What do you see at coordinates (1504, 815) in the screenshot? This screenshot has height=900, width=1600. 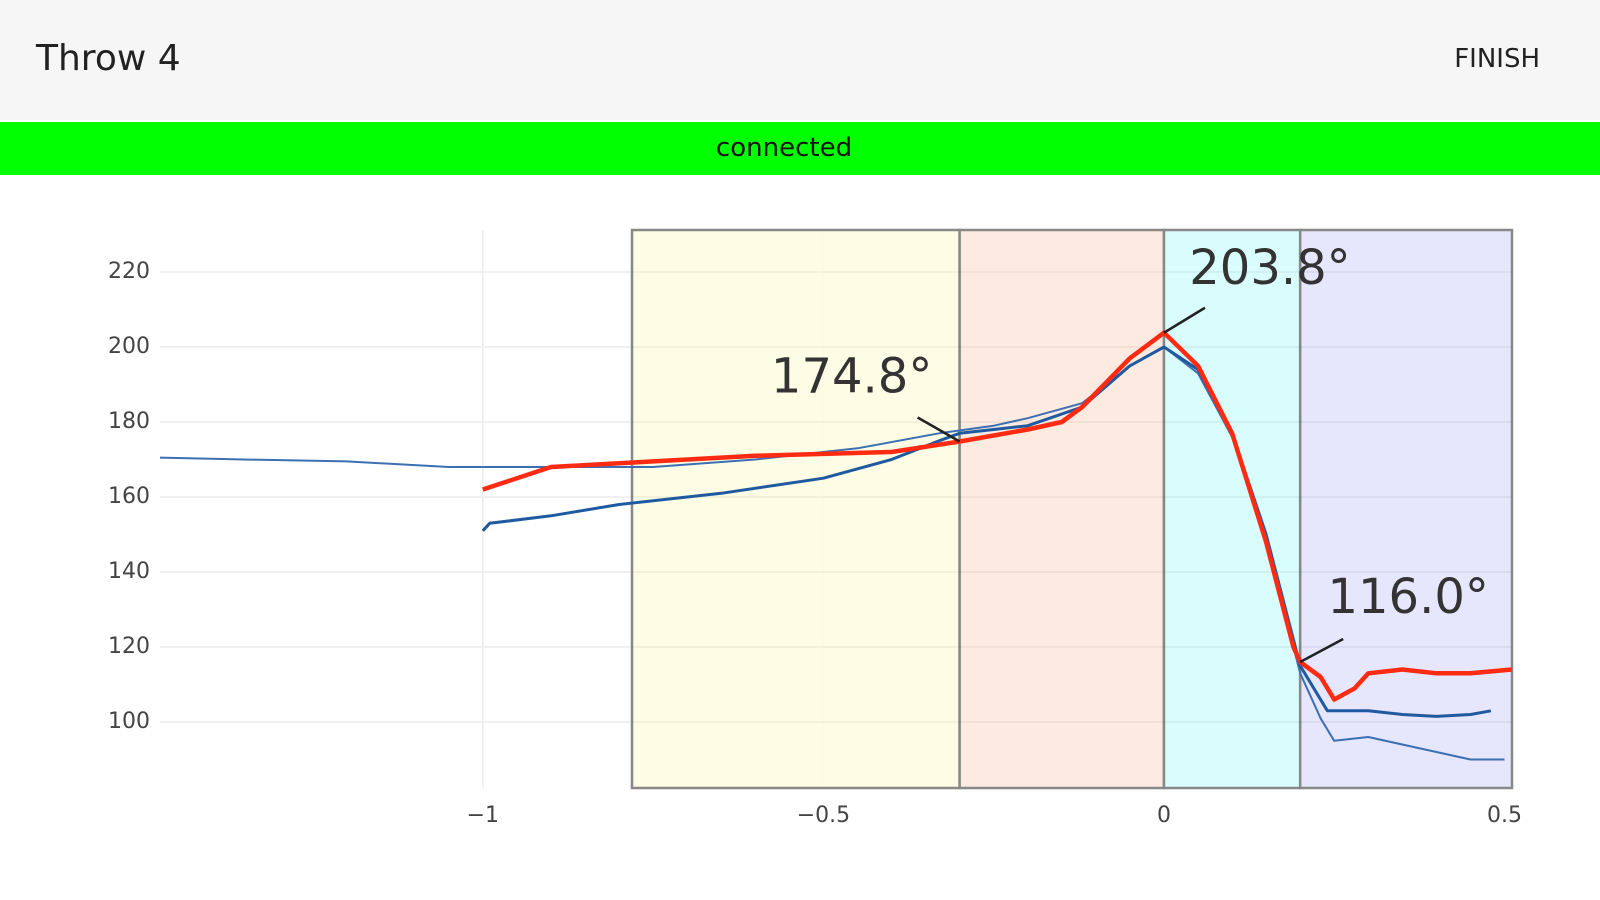 I see `x-tick-label: 0.5` at bounding box center [1504, 815].